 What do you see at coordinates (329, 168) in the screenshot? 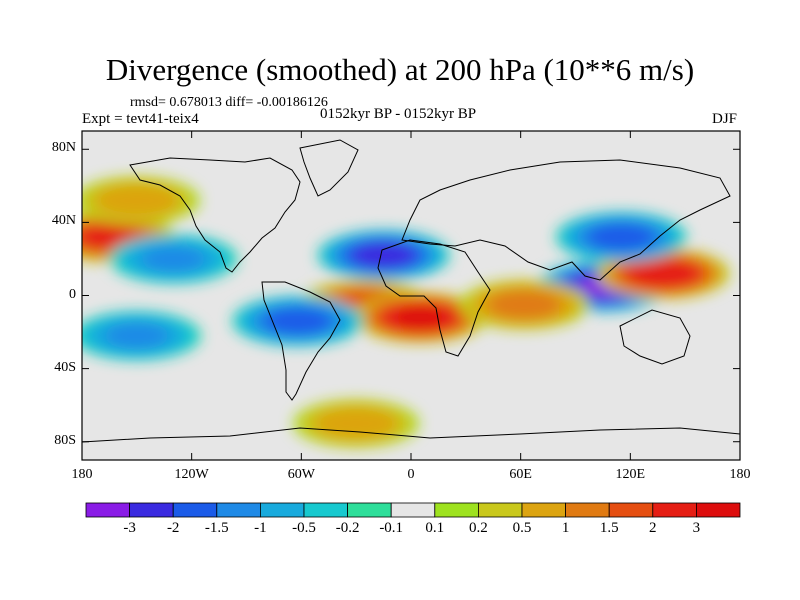
I see `greenland-coastline` at bounding box center [329, 168].